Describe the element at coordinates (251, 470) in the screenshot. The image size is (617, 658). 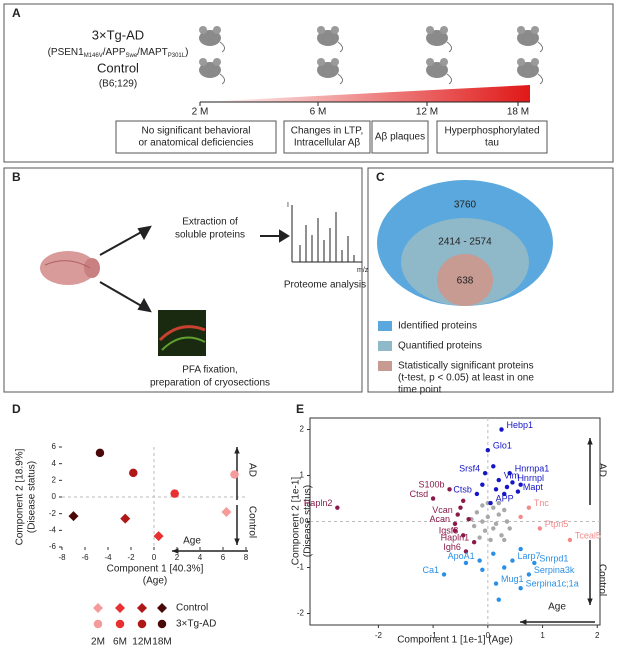
I see `arrow-label: AD` at that location.